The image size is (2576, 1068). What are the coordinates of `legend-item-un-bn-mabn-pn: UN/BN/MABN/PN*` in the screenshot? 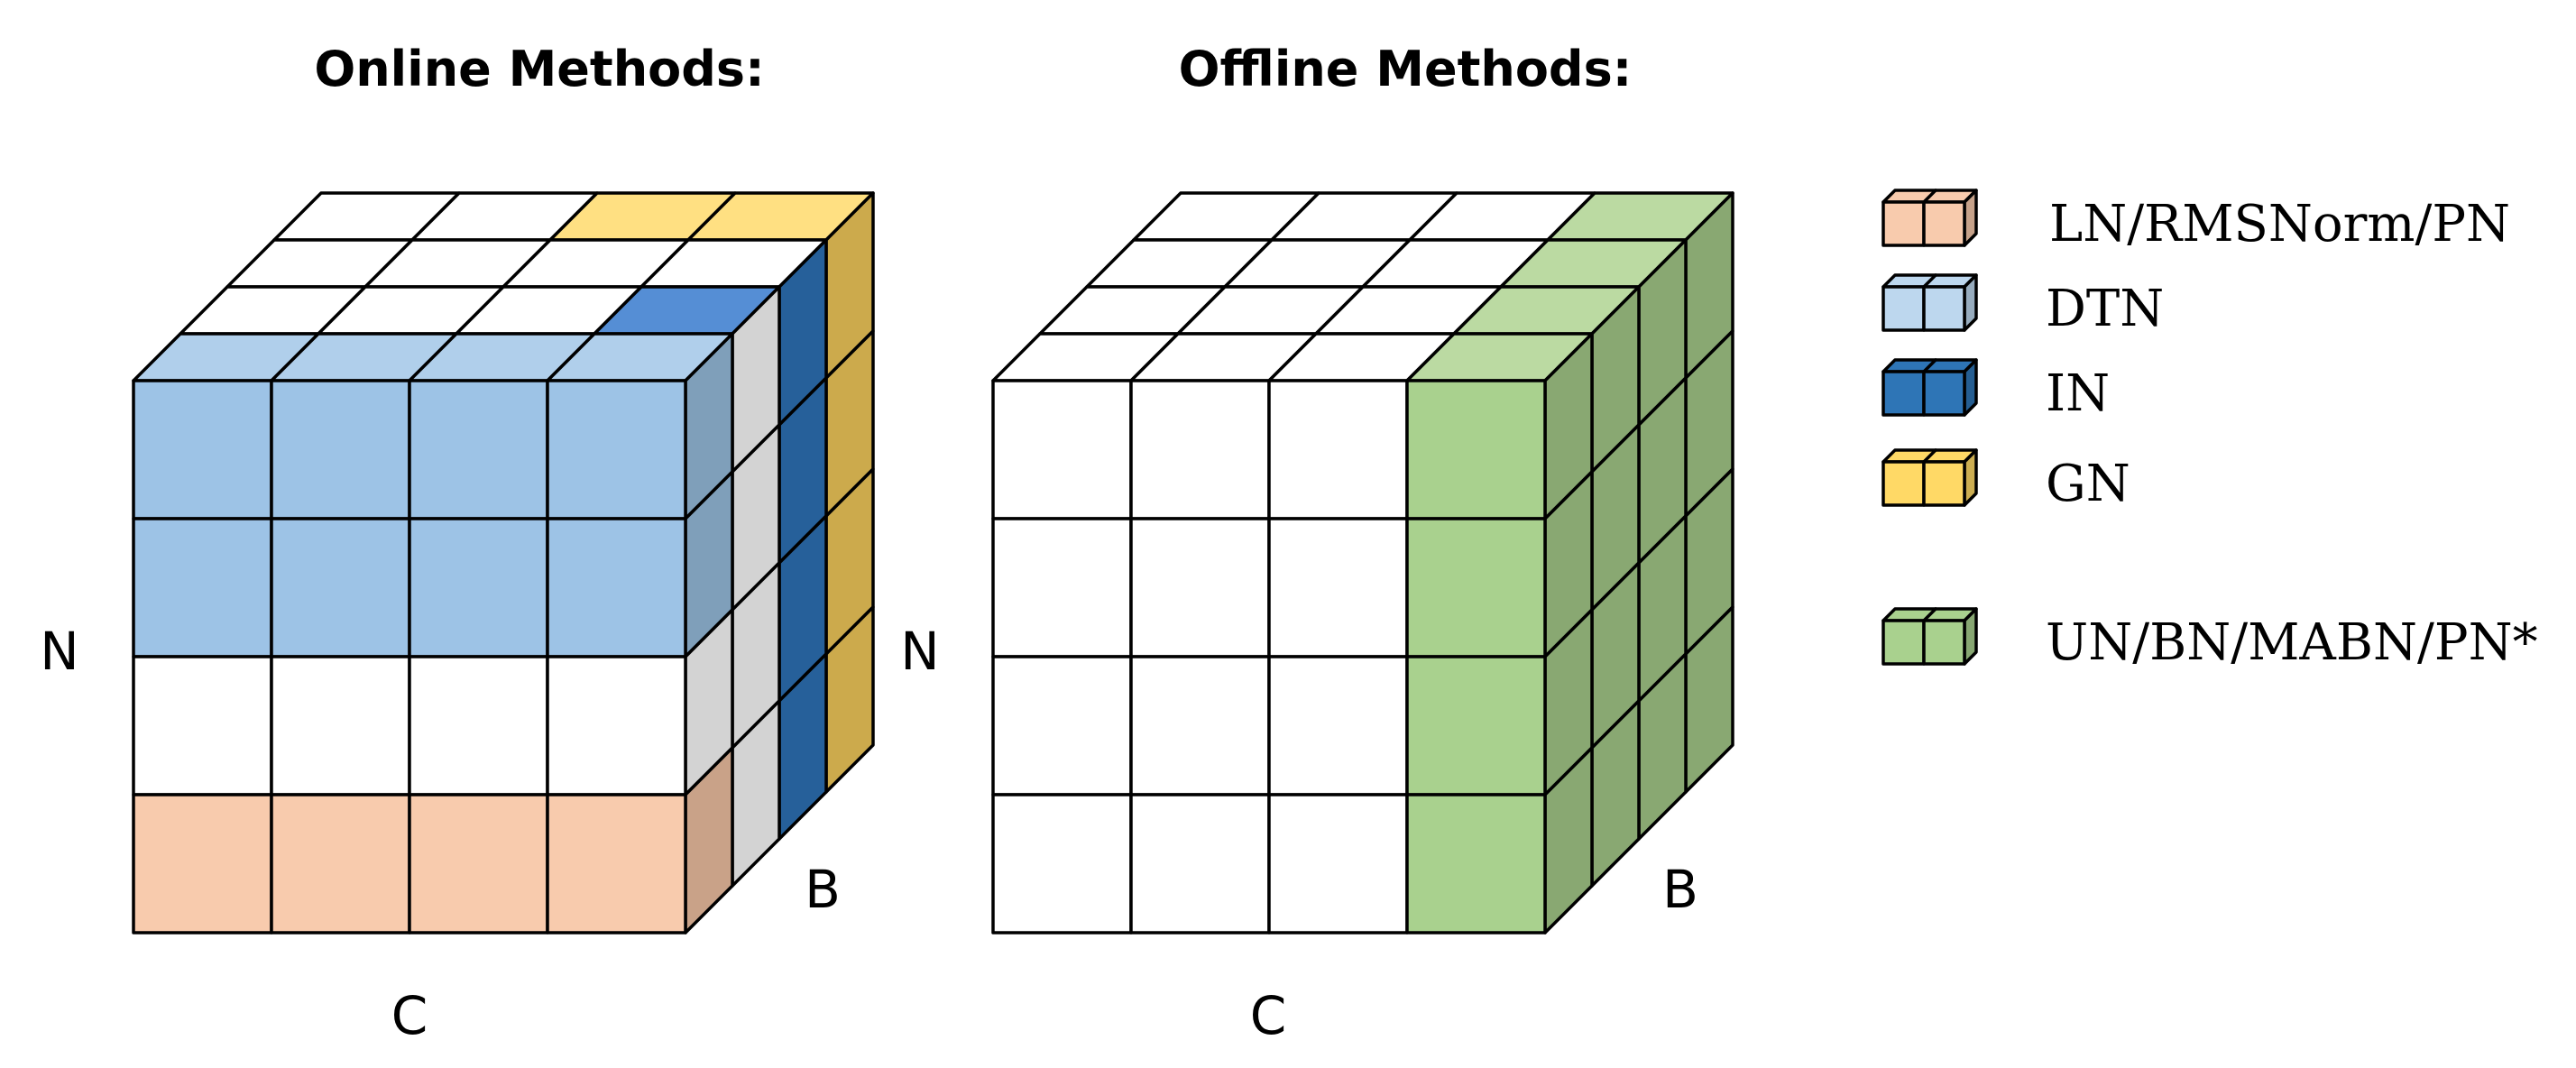 It's located at (2209, 639).